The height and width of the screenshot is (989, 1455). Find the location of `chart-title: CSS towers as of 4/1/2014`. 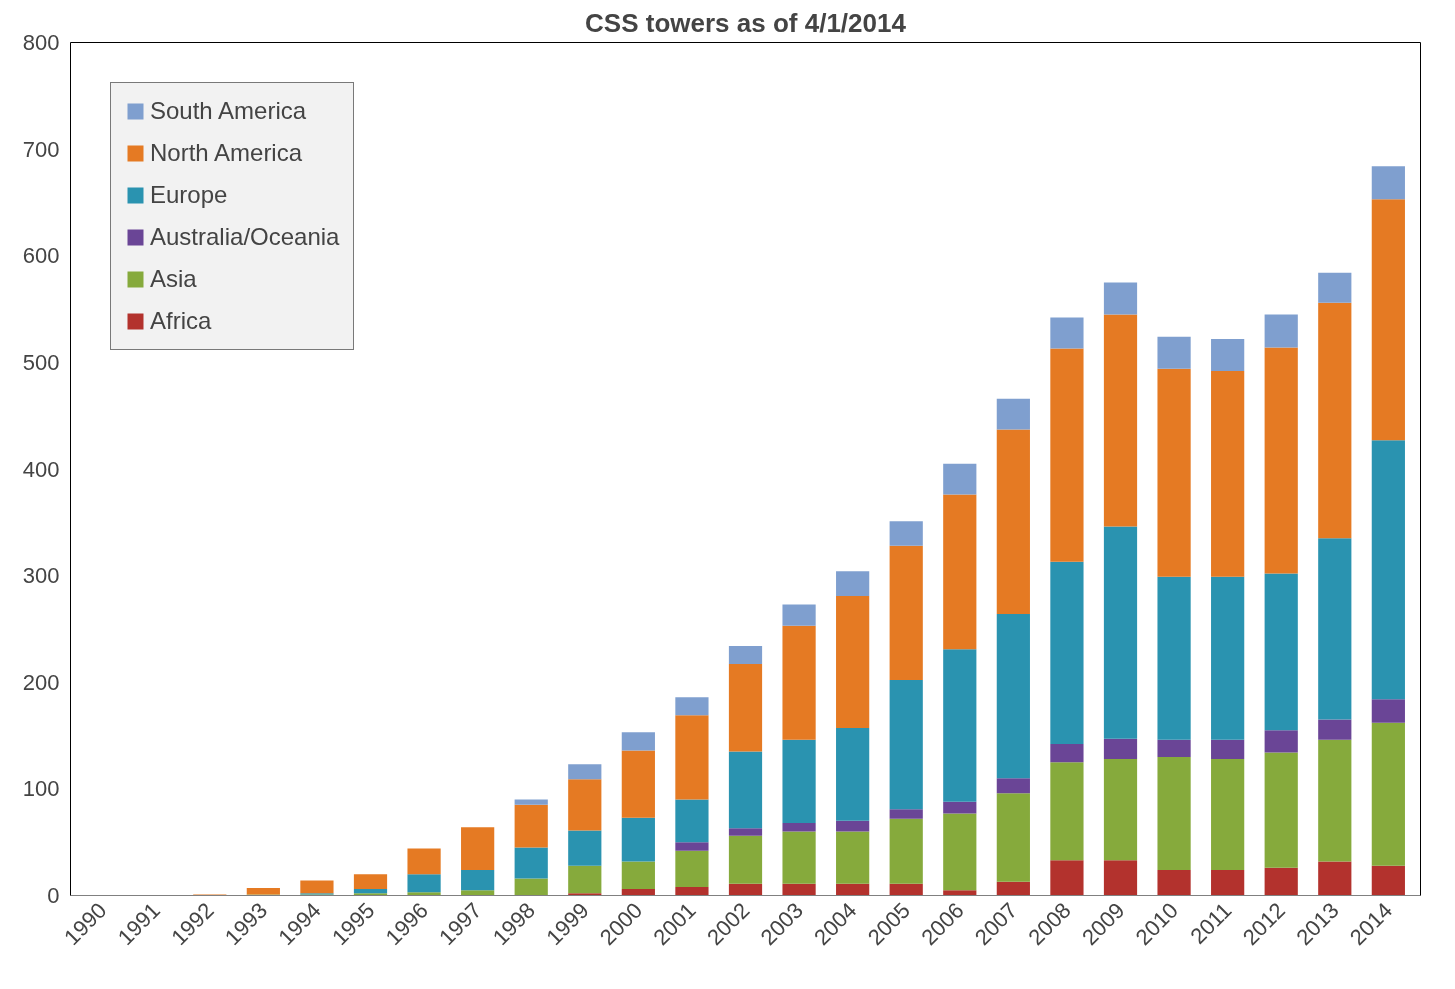

chart-title: CSS towers as of 4/1/2014 is located at coordinates (746, 22).